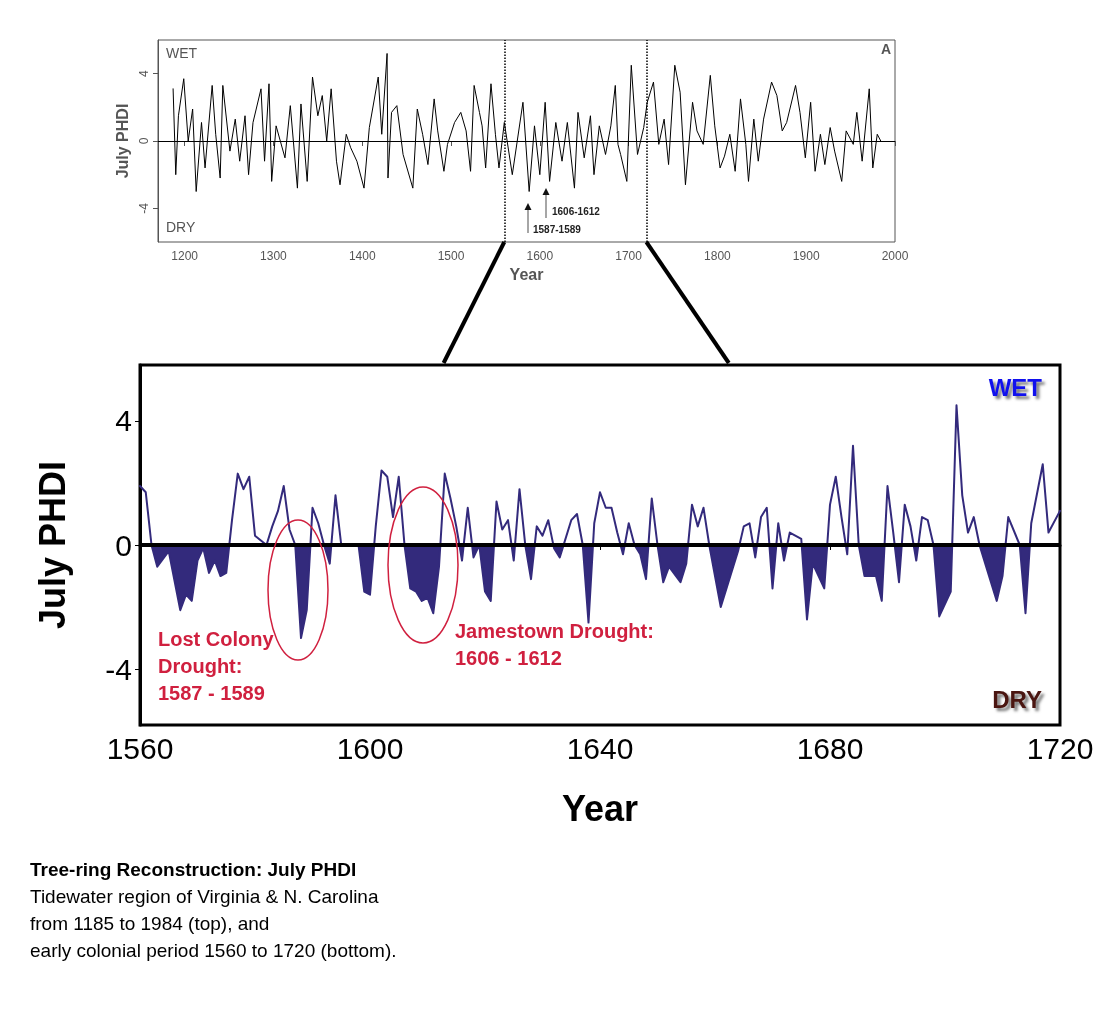 Image resolution: width=1118 pixels, height=1013 pixels. I want to click on x-tick-label: 1700, so click(629, 256).